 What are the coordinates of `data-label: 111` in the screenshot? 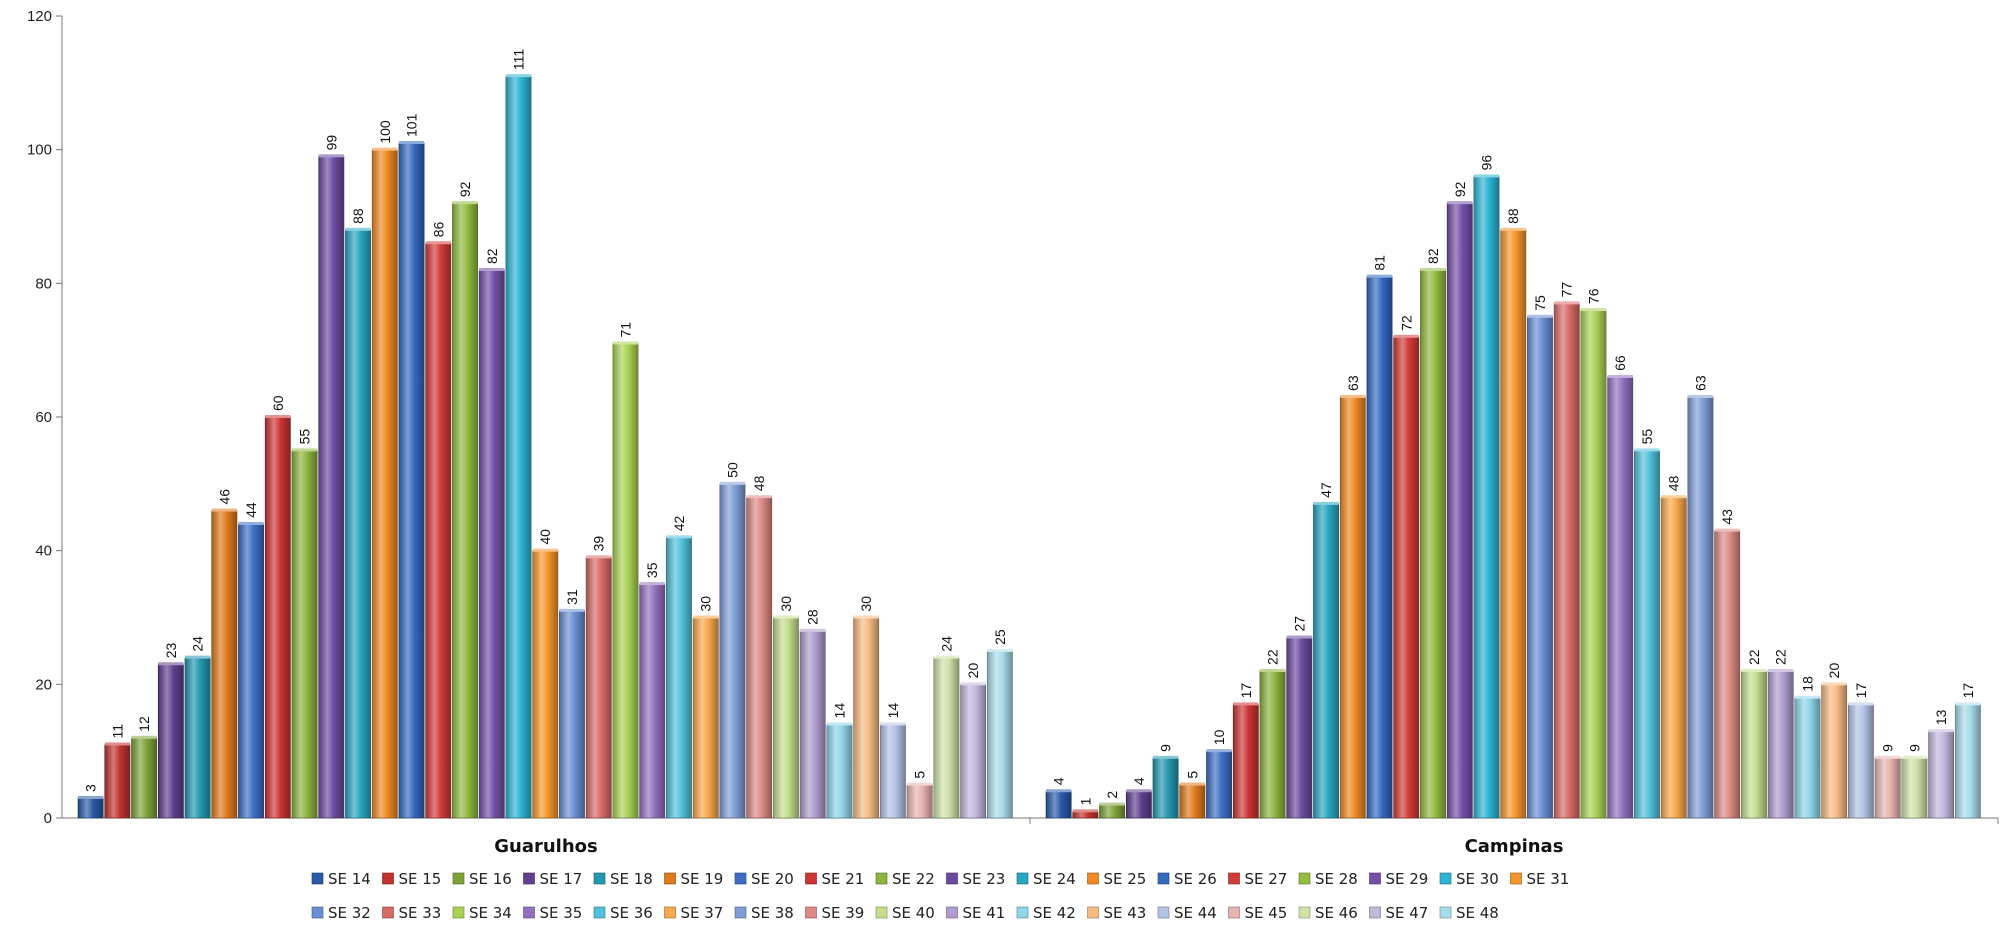 It's located at (519, 59).